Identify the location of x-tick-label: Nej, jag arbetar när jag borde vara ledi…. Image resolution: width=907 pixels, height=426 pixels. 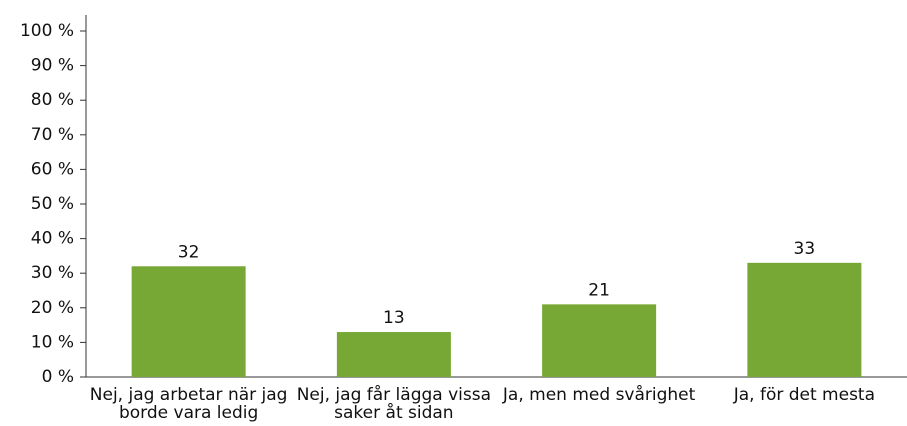
(188, 404).